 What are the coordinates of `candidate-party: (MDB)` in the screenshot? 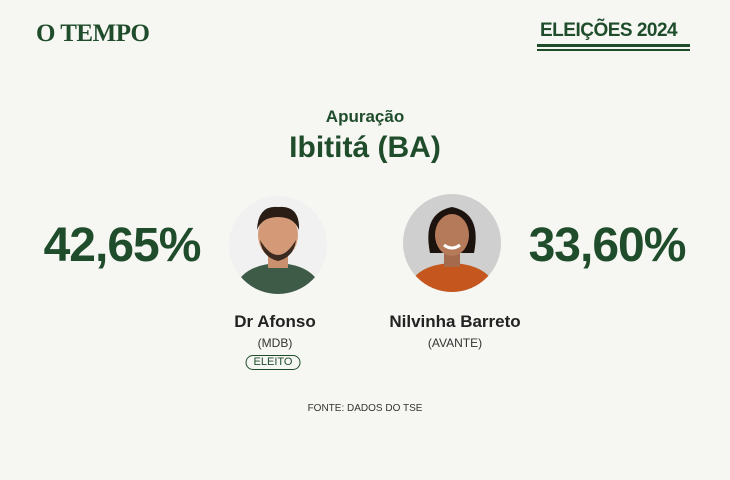 It's located at (275, 343).